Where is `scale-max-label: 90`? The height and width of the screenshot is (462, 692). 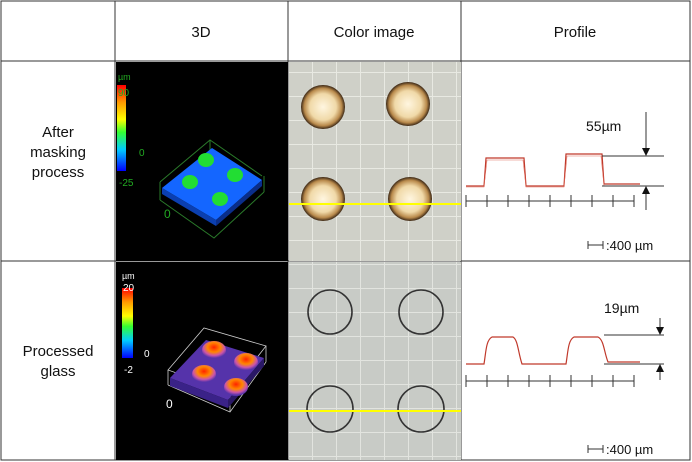
scale-max-label: 90 is located at coordinates (124, 93).